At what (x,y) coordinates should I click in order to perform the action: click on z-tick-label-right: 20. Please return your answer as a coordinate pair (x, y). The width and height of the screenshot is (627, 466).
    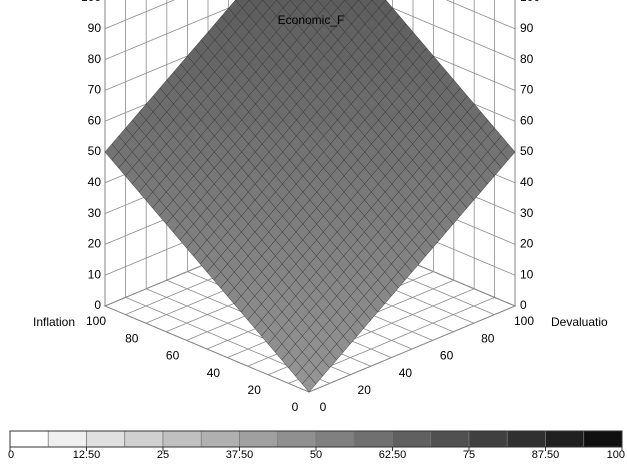
    Looking at the image, I should click on (527, 244).